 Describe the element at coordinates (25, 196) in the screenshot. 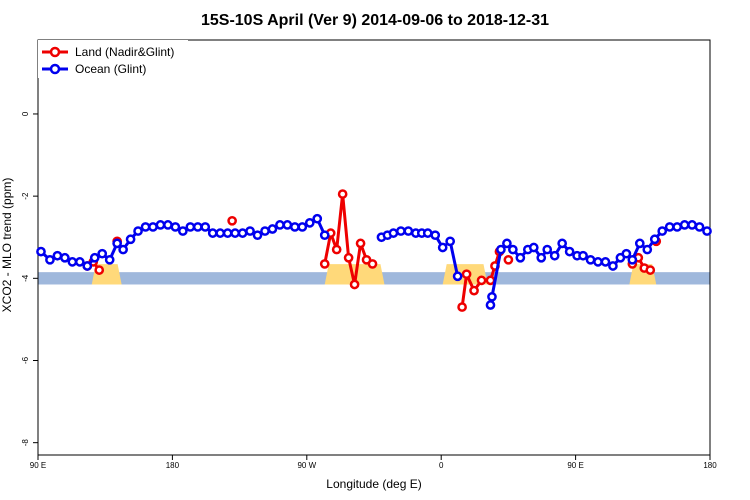

I see `y-tick-label: -2` at that location.